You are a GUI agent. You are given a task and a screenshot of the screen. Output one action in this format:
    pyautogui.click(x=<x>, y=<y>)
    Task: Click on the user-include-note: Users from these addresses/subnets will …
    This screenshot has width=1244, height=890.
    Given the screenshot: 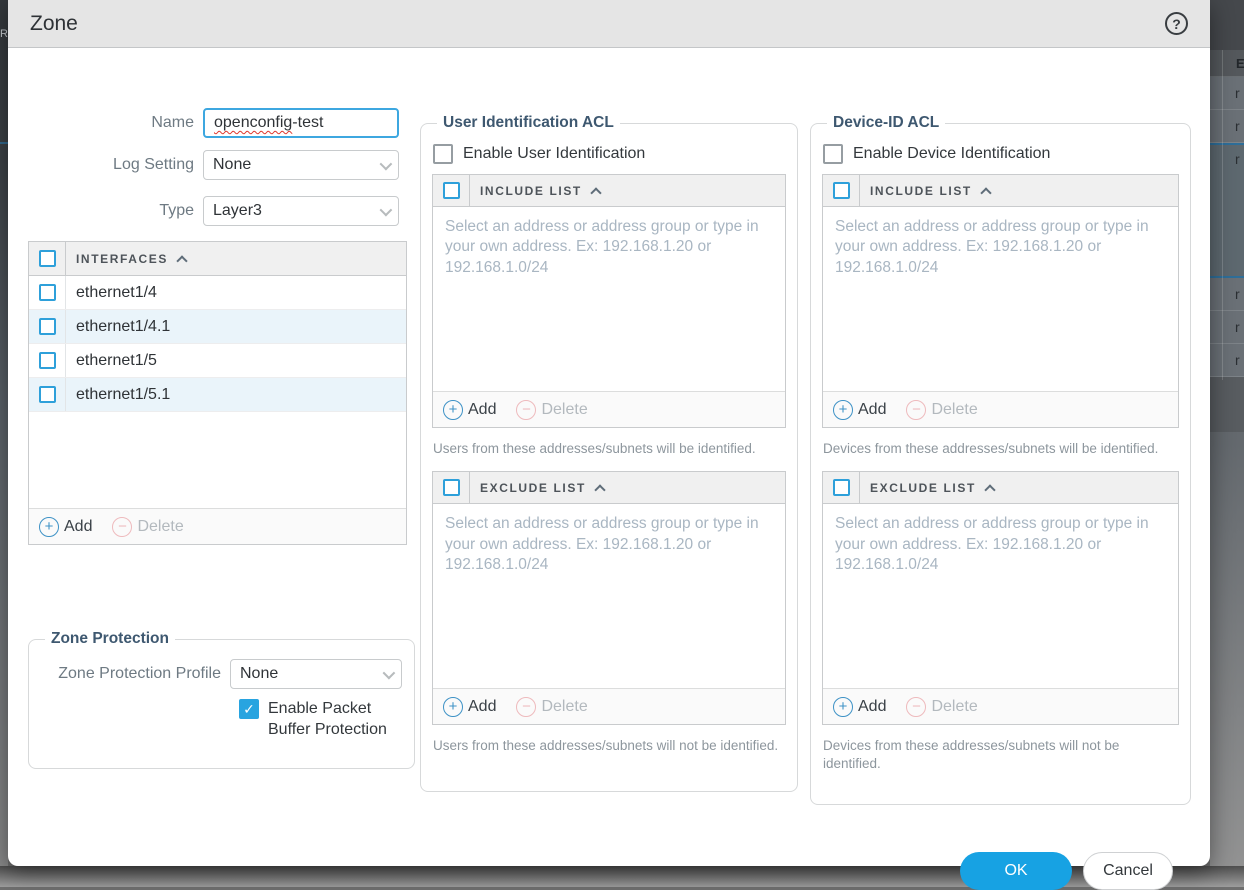 What is the action you would take?
    pyautogui.click(x=594, y=448)
    